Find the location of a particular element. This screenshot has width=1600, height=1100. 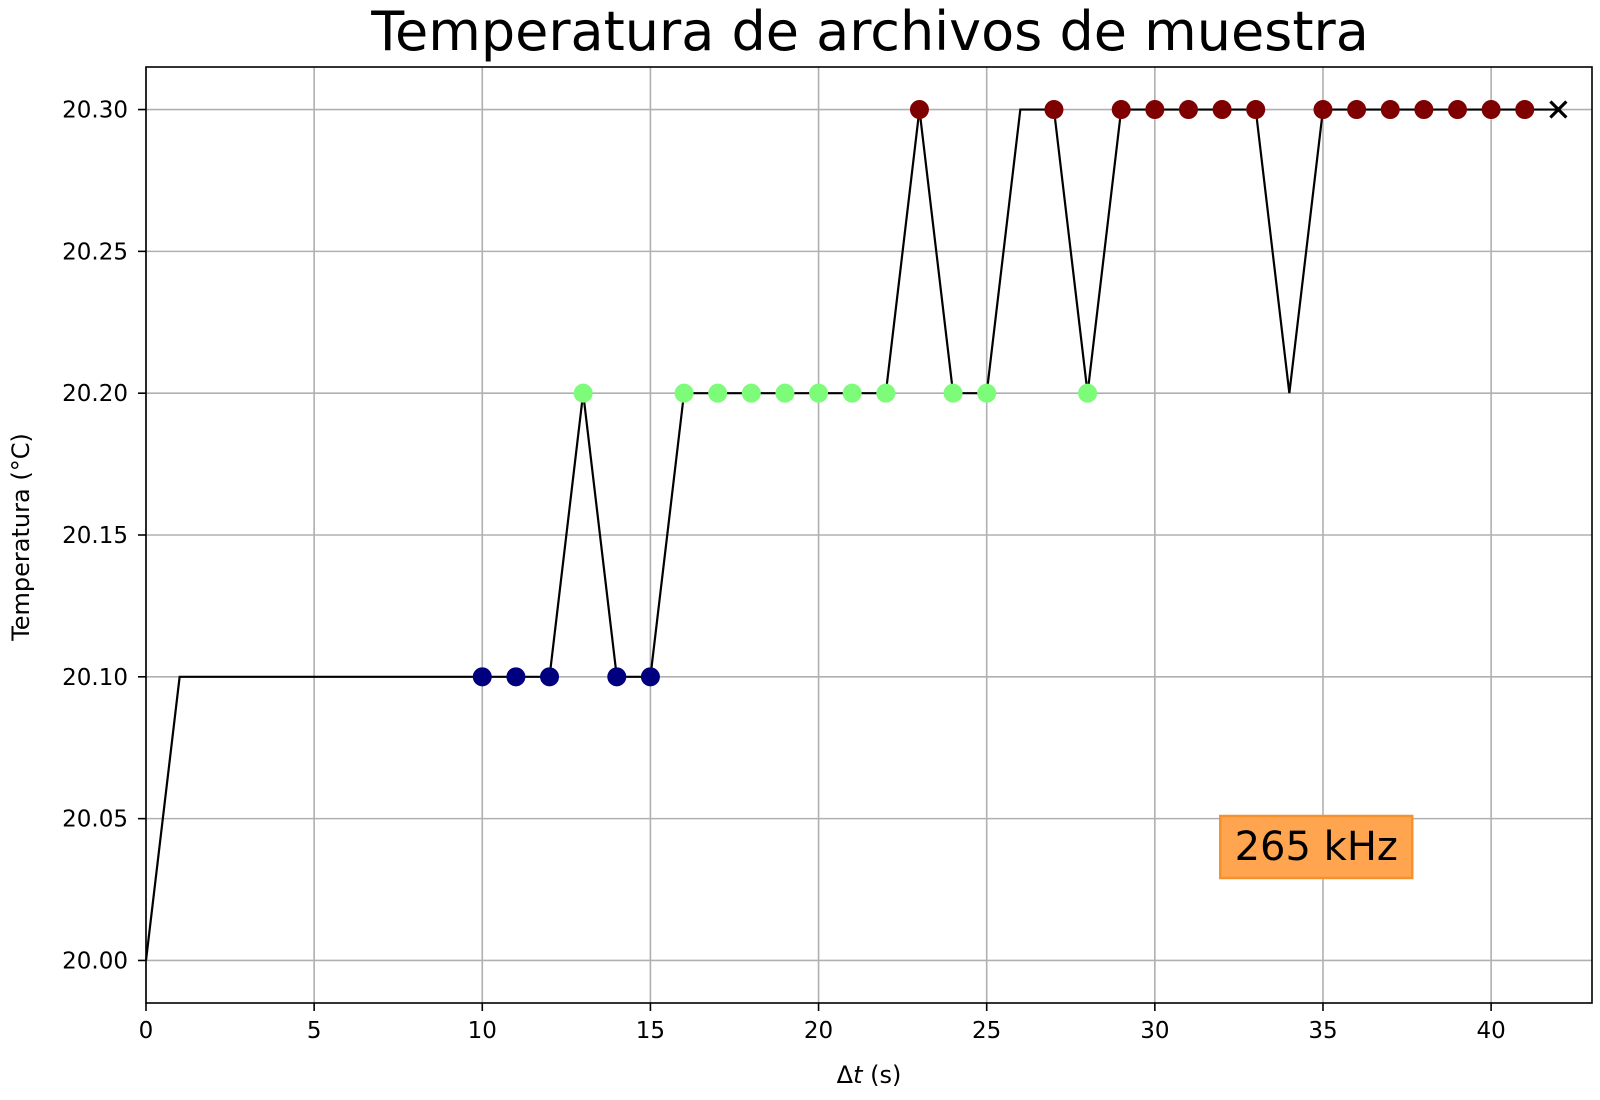

y-tick-label: 20.15 is located at coordinates (95, 536).